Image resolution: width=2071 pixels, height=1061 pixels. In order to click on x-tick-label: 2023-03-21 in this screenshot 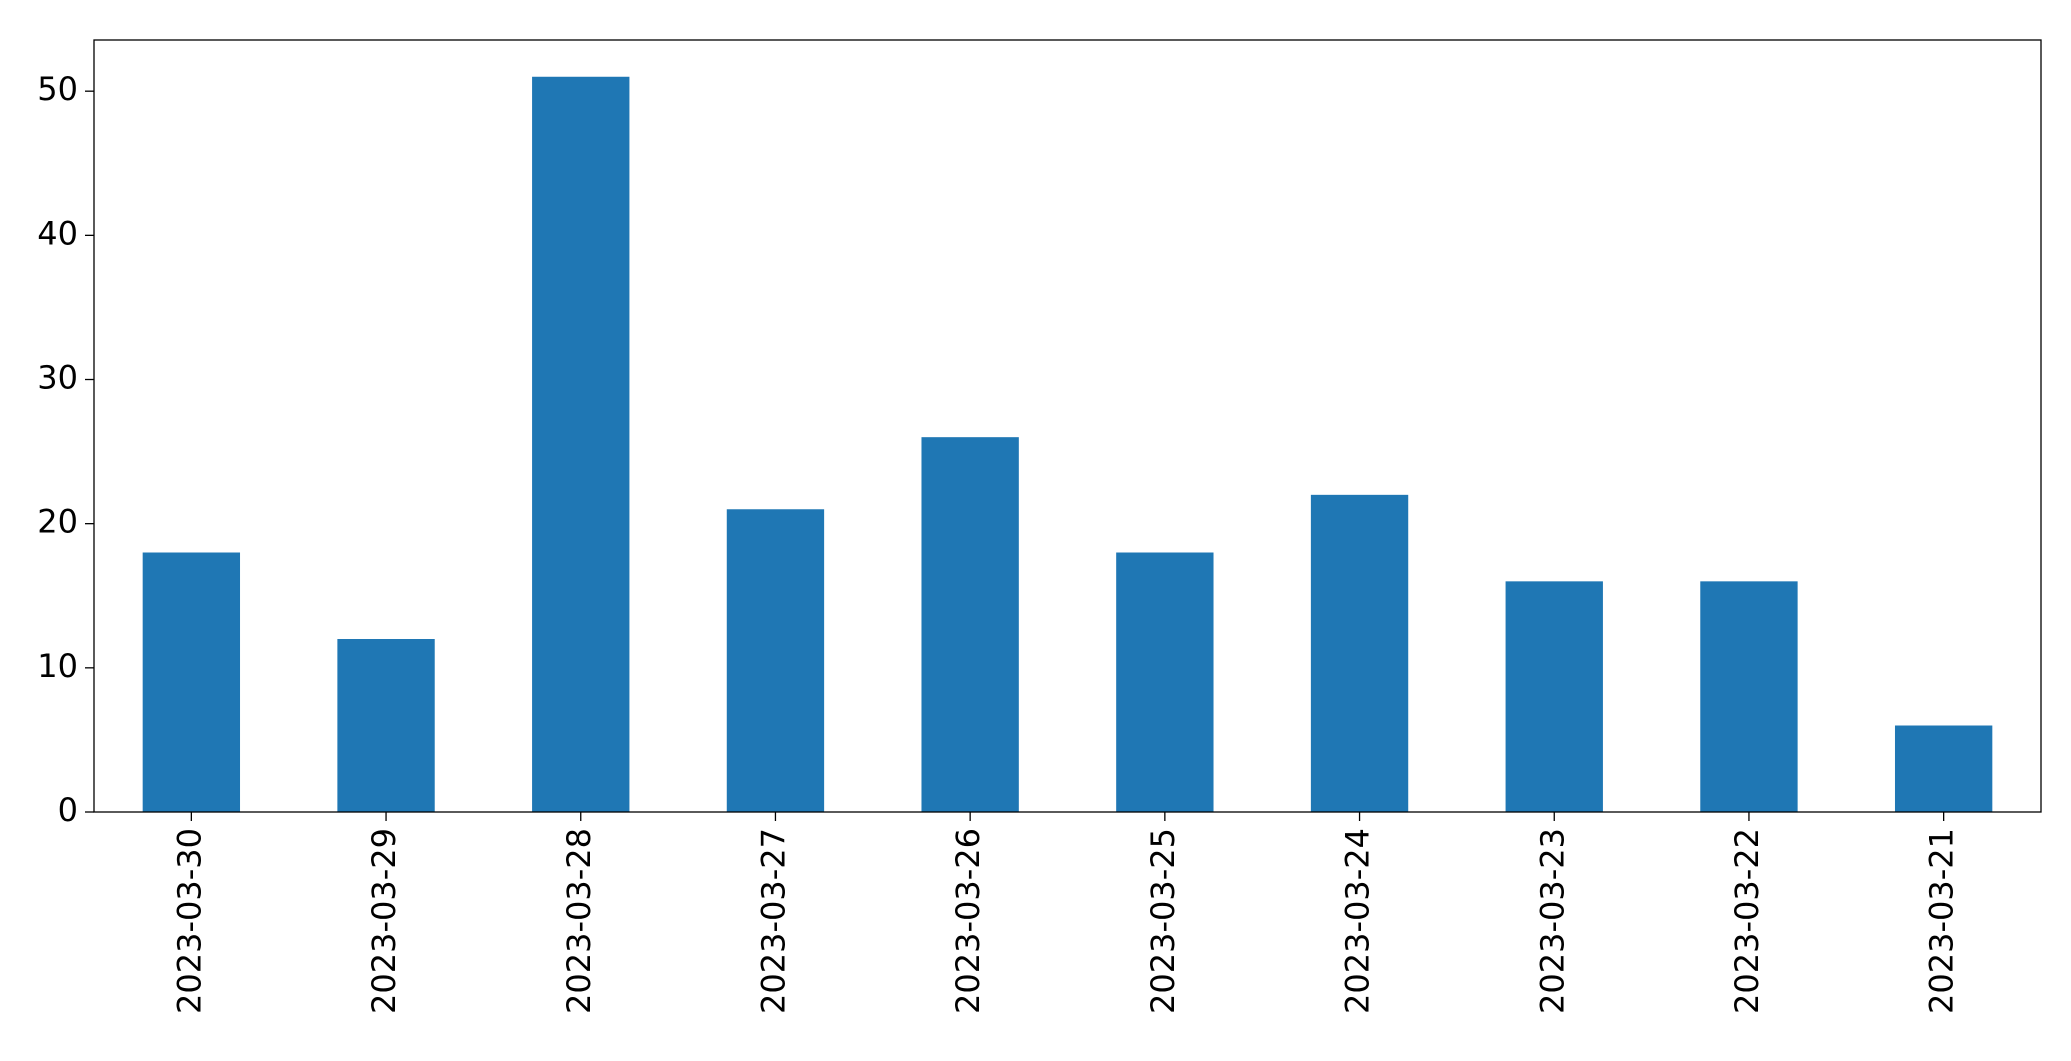, I will do `click(1942, 921)`.